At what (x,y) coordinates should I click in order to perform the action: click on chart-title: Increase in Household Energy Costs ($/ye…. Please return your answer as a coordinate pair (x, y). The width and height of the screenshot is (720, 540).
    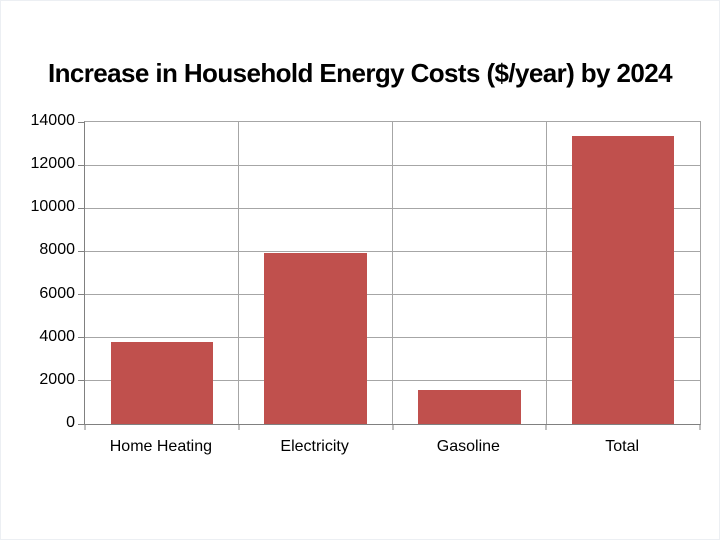
    Looking at the image, I should click on (360, 73).